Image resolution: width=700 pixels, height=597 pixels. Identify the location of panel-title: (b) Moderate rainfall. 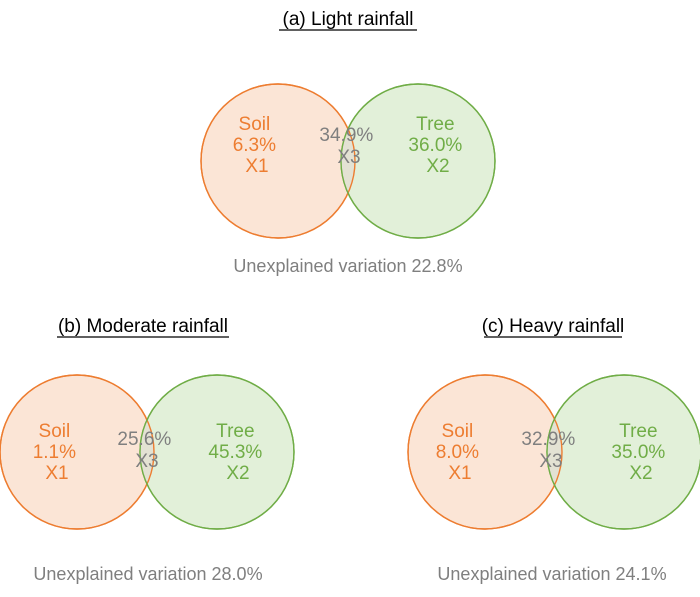
(143, 326).